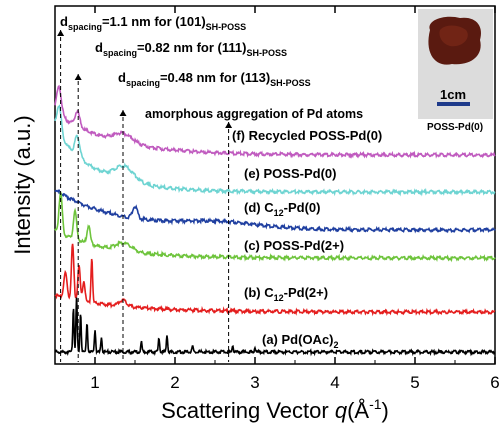  I want to click on inset-caption: POSS-Pd(0), so click(455, 127).